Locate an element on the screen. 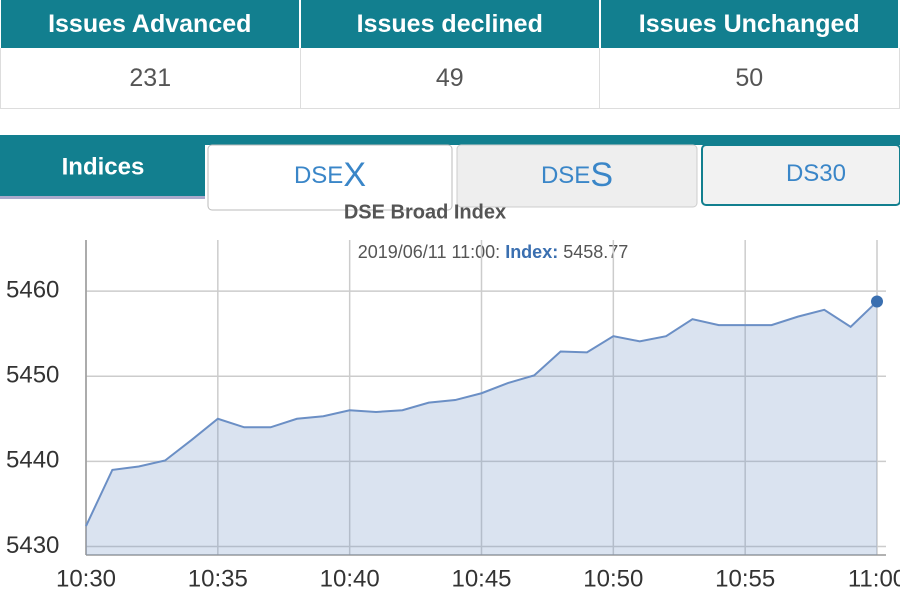 The height and width of the screenshot is (600, 900). y-tick-label: 5450 is located at coordinates (32, 375).